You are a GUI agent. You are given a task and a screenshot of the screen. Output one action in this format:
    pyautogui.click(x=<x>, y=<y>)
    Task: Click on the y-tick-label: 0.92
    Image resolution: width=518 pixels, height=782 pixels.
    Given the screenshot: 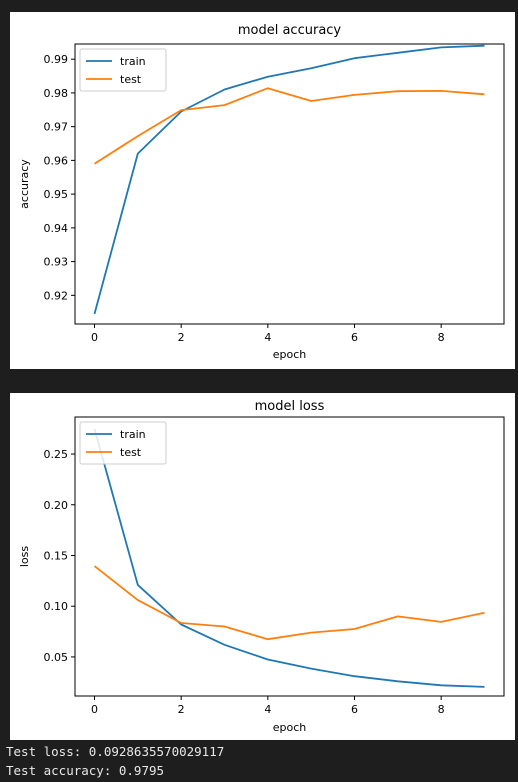 What is the action you would take?
    pyautogui.click(x=56, y=295)
    